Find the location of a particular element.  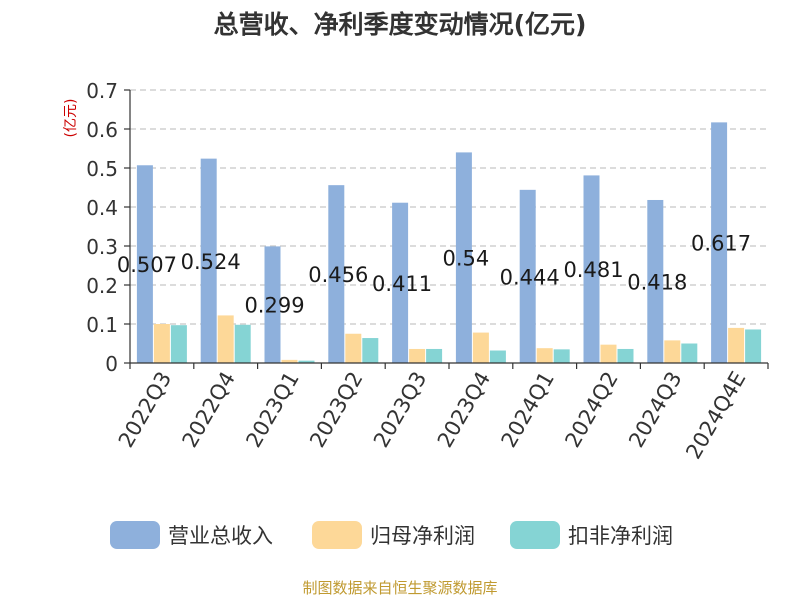

bar-value-label: 0.411 is located at coordinates (402, 284).